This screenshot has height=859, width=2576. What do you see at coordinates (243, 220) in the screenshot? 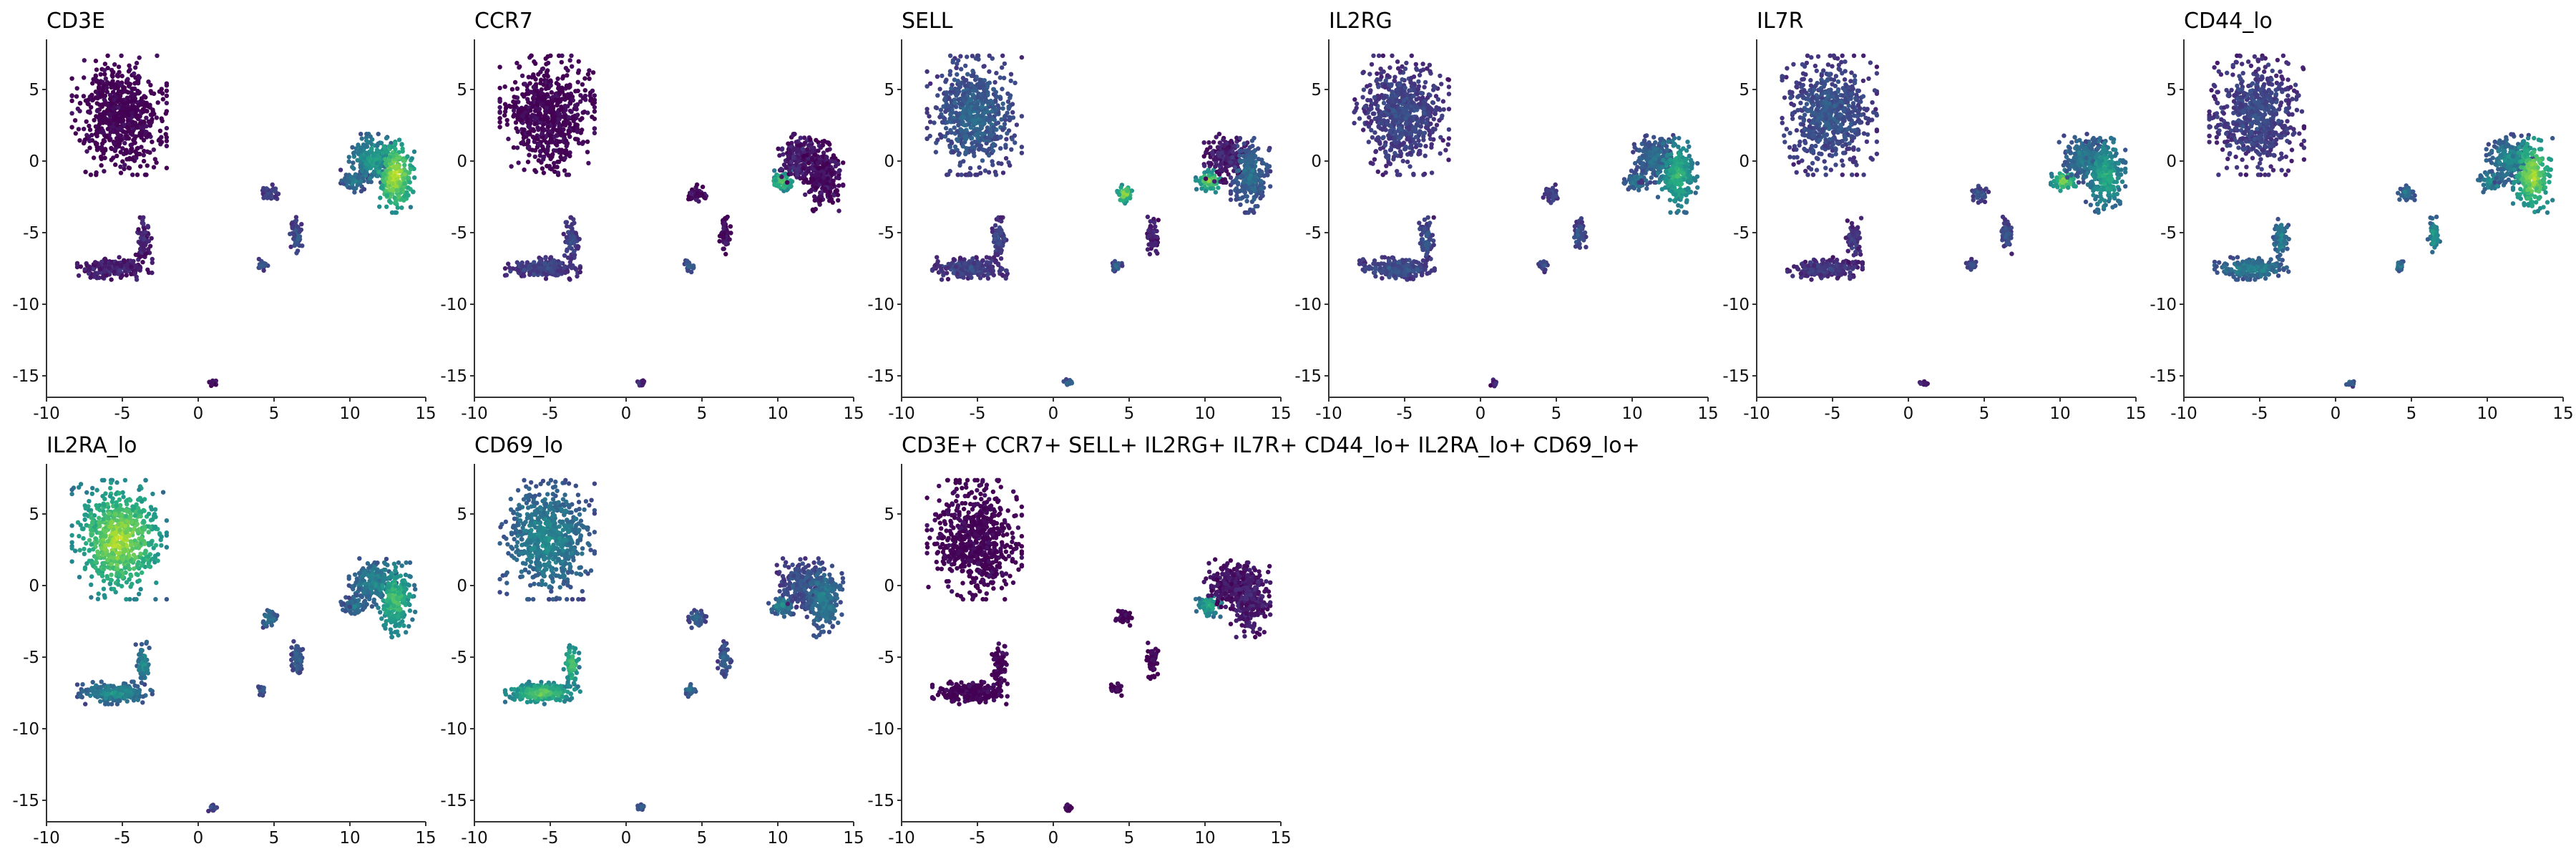
I see `point-cloud` at bounding box center [243, 220].